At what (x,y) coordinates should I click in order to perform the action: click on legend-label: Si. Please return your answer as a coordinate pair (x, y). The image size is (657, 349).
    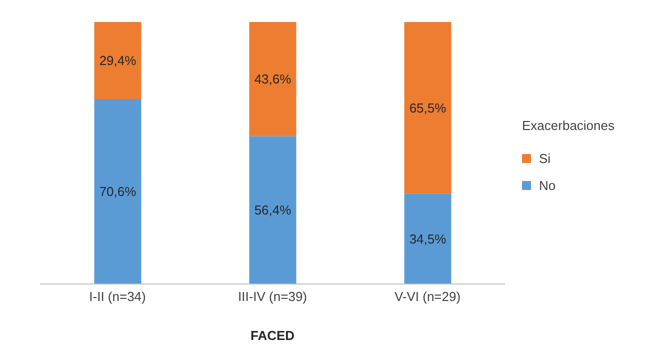
    Looking at the image, I should click on (545, 158).